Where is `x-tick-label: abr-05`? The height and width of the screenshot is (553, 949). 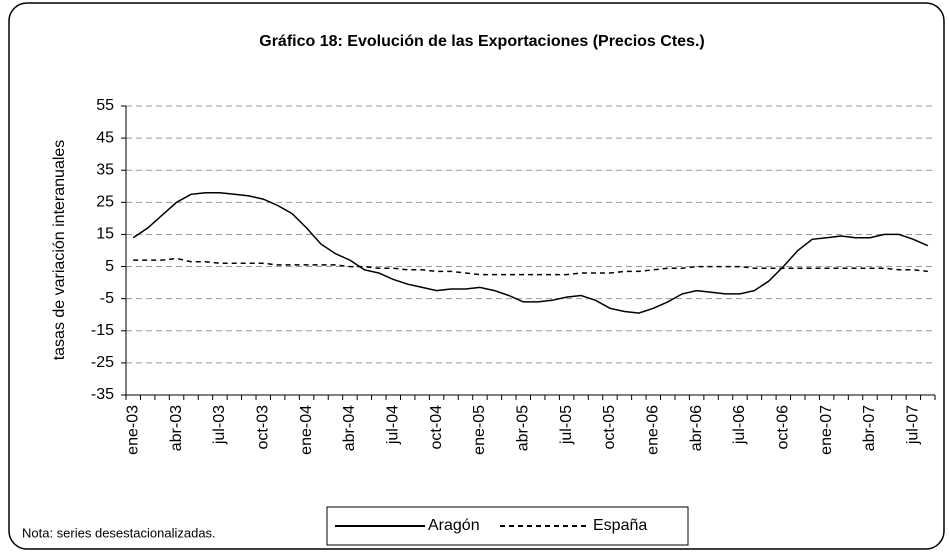 x-tick-label: abr-05 is located at coordinates (522, 428).